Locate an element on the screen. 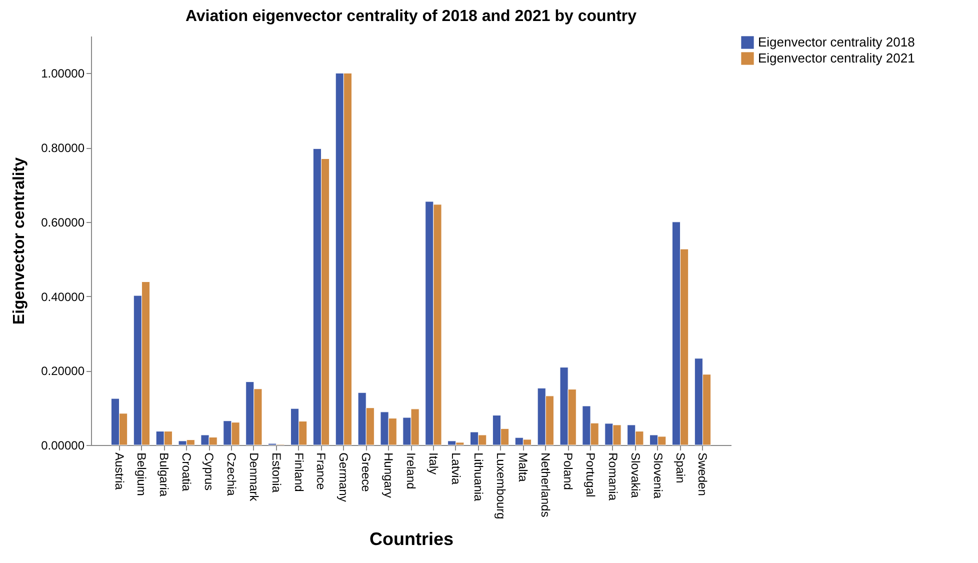 The height and width of the screenshot is (563, 978). x-tick-label: Greece is located at coordinates (366, 472).